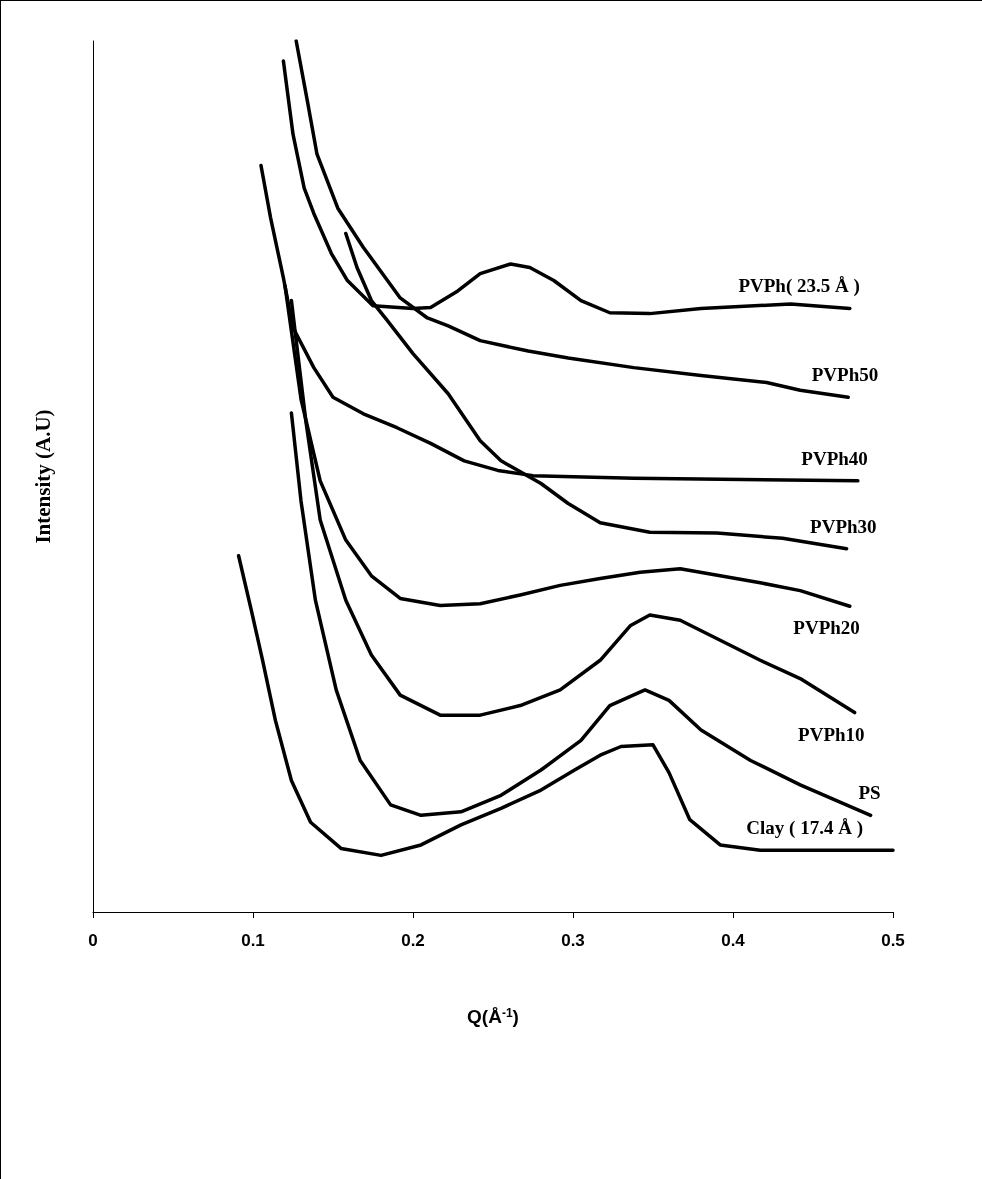 The width and height of the screenshot is (982, 1179). What do you see at coordinates (834, 458) in the screenshot?
I see `series-label: PVPh40` at bounding box center [834, 458].